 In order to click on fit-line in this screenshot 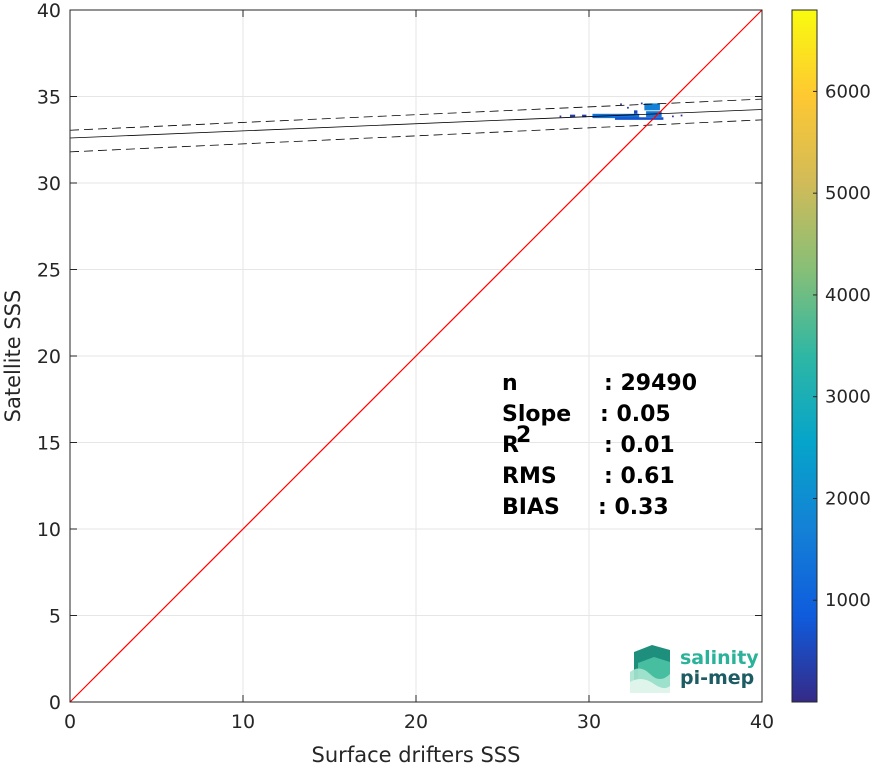, I will do `click(416, 124)`.